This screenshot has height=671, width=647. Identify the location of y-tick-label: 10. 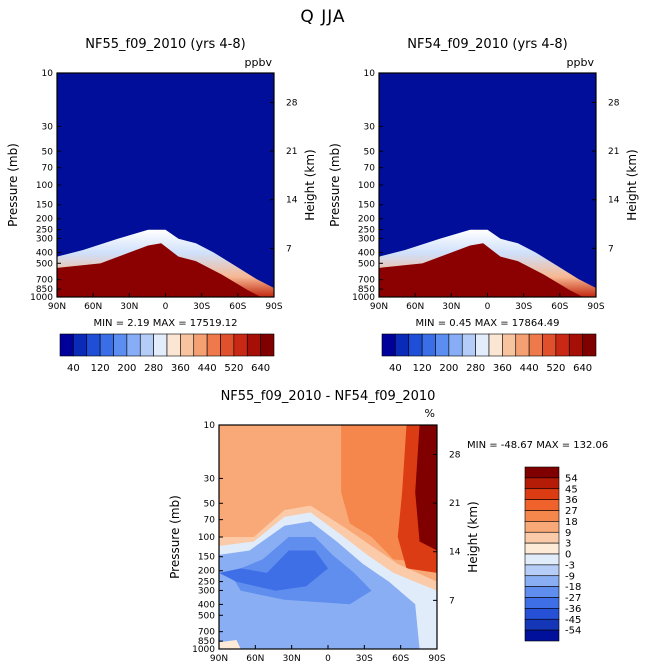
(370, 74).